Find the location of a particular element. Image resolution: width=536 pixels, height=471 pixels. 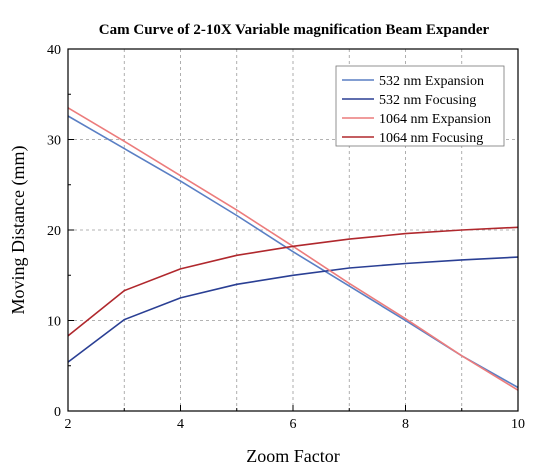

legend-label-3: 1064 nm Focusing is located at coordinates (431, 138).